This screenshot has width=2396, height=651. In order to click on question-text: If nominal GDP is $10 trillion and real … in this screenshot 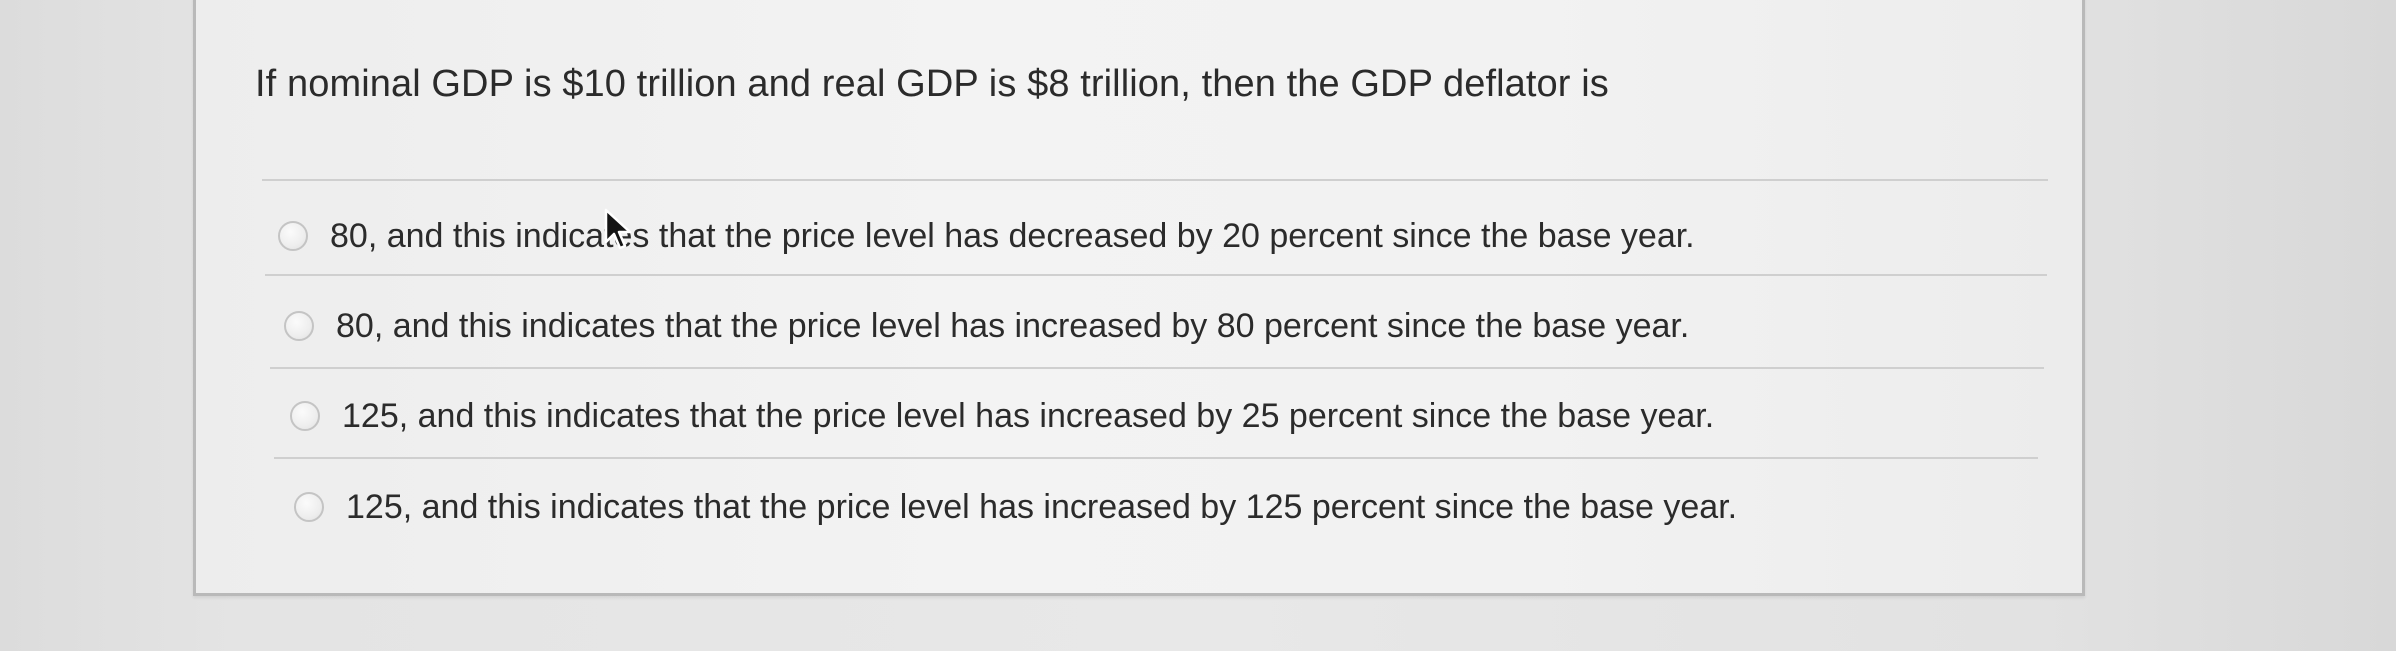, I will do `click(932, 84)`.